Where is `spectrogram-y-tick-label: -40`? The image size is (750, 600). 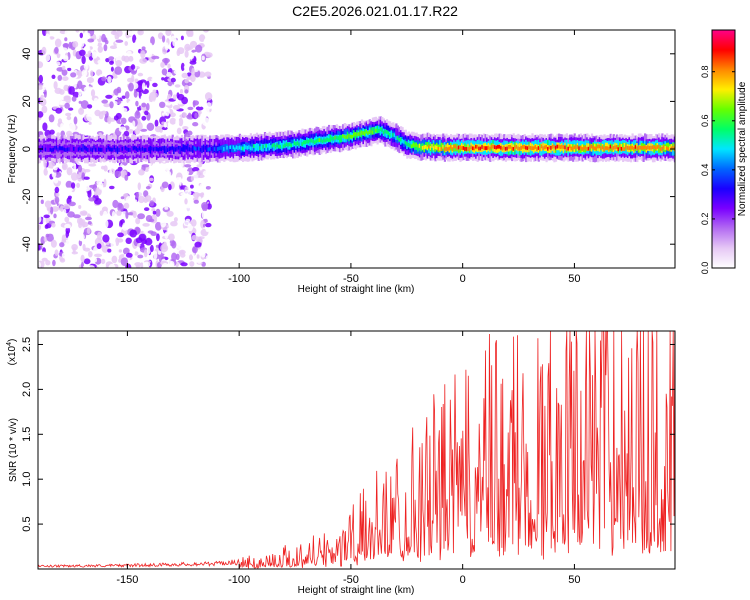 spectrogram-y-tick-label: -40 is located at coordinates (27, 244).